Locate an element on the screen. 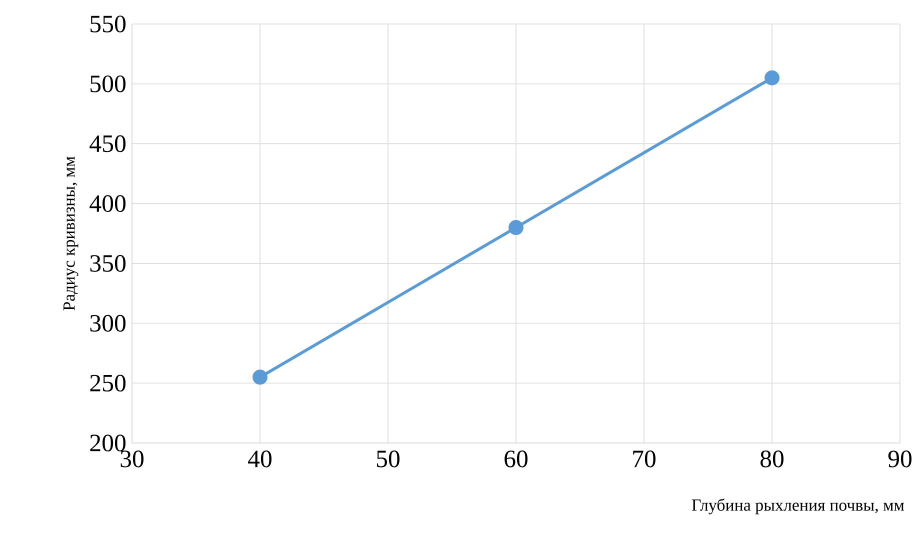 Image resolution: width=917 pixels, height=534 pixels. x-tick-label: 40 is located at coordinates (260, 459).